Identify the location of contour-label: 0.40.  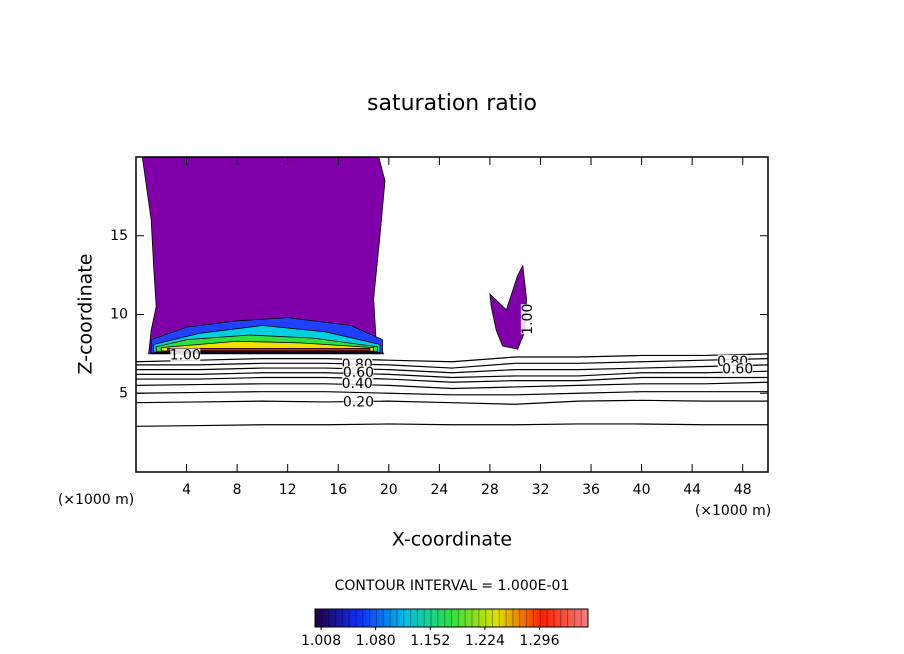
(357, 384).